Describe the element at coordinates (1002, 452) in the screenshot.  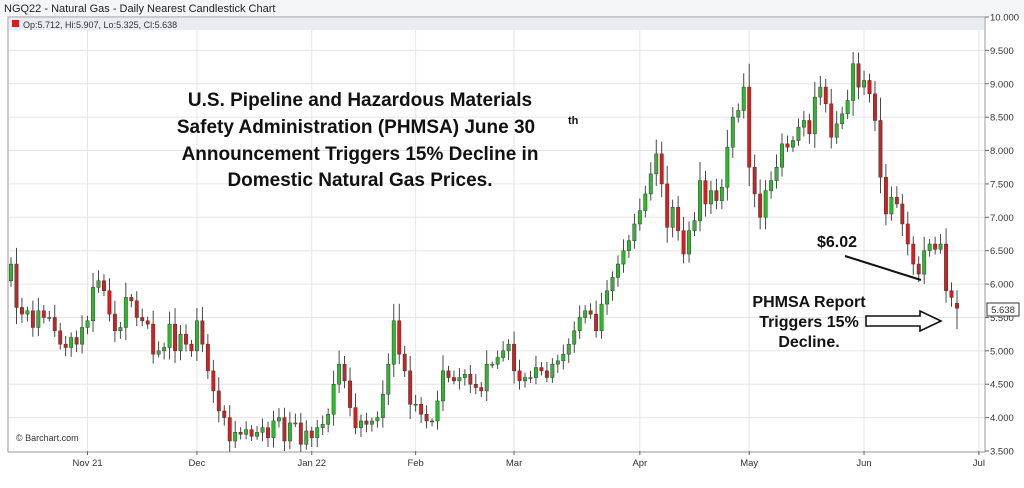
I see `y-tick-label: 3.500` at that location.